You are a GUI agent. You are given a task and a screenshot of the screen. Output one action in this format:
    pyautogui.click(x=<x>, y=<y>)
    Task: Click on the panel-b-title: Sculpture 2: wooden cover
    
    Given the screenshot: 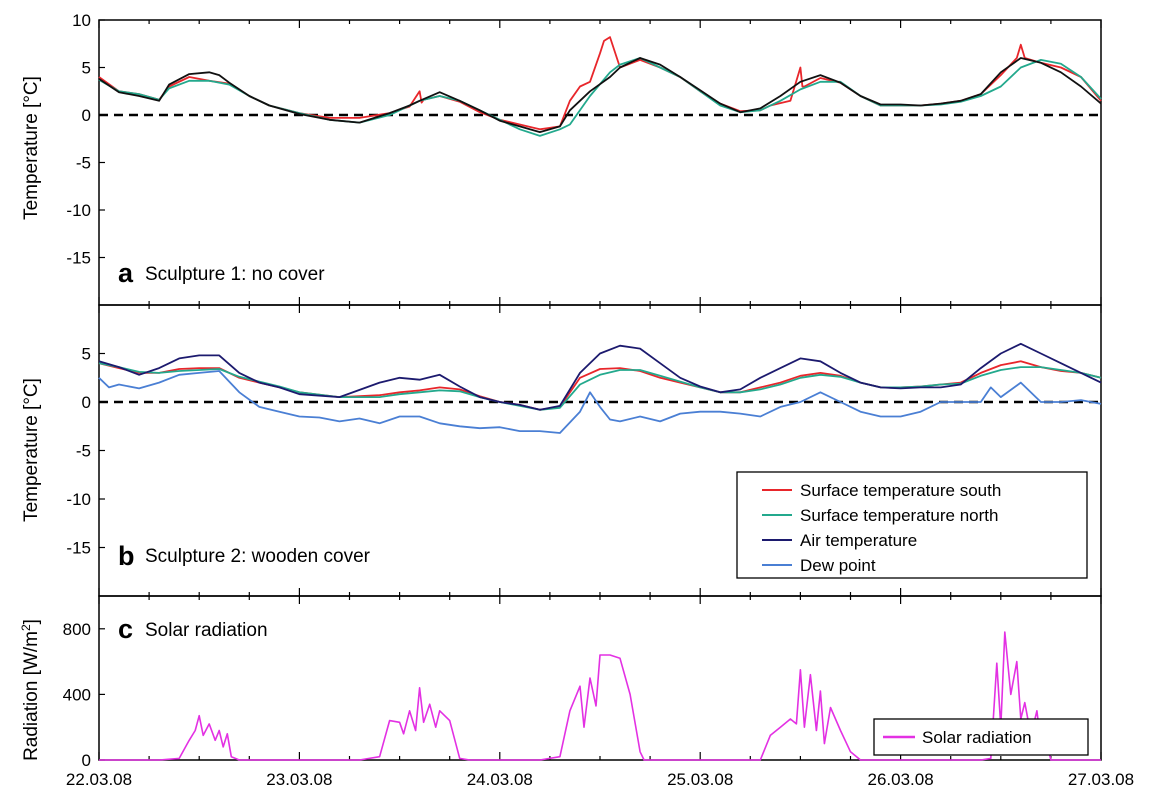 What is the action you would take?
    pyautogui.click(x=258, y=556)
    